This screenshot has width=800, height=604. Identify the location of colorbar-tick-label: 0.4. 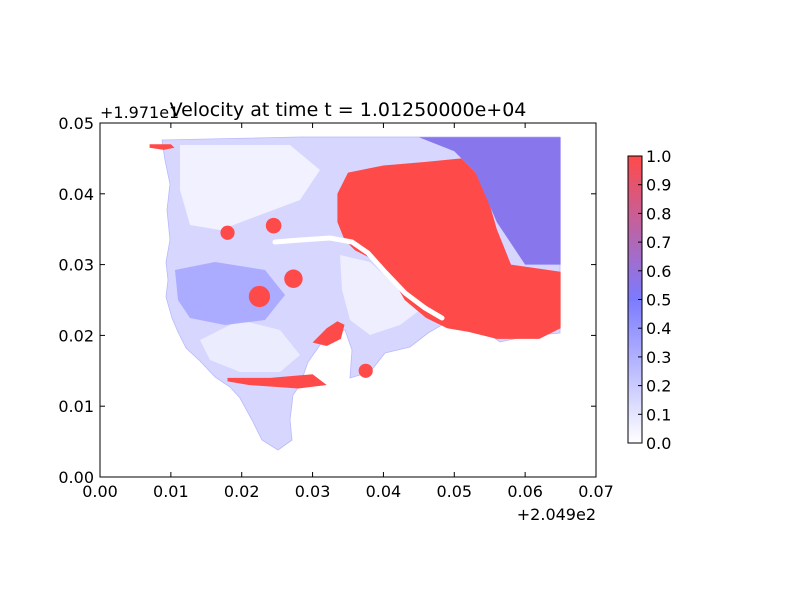
(658, 328).